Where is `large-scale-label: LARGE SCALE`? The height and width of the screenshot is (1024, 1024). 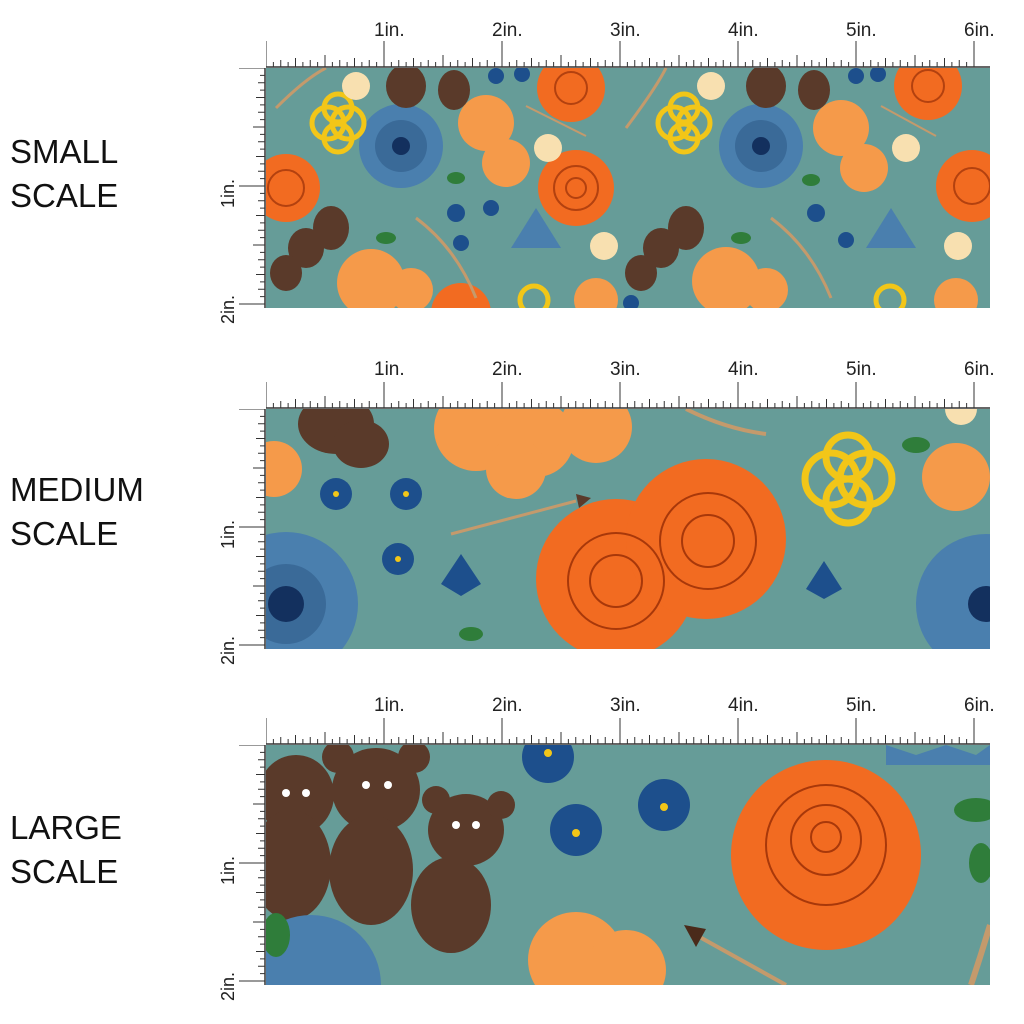
large-scale-label: LARGE SCALE is located at coordinates (66, 850).